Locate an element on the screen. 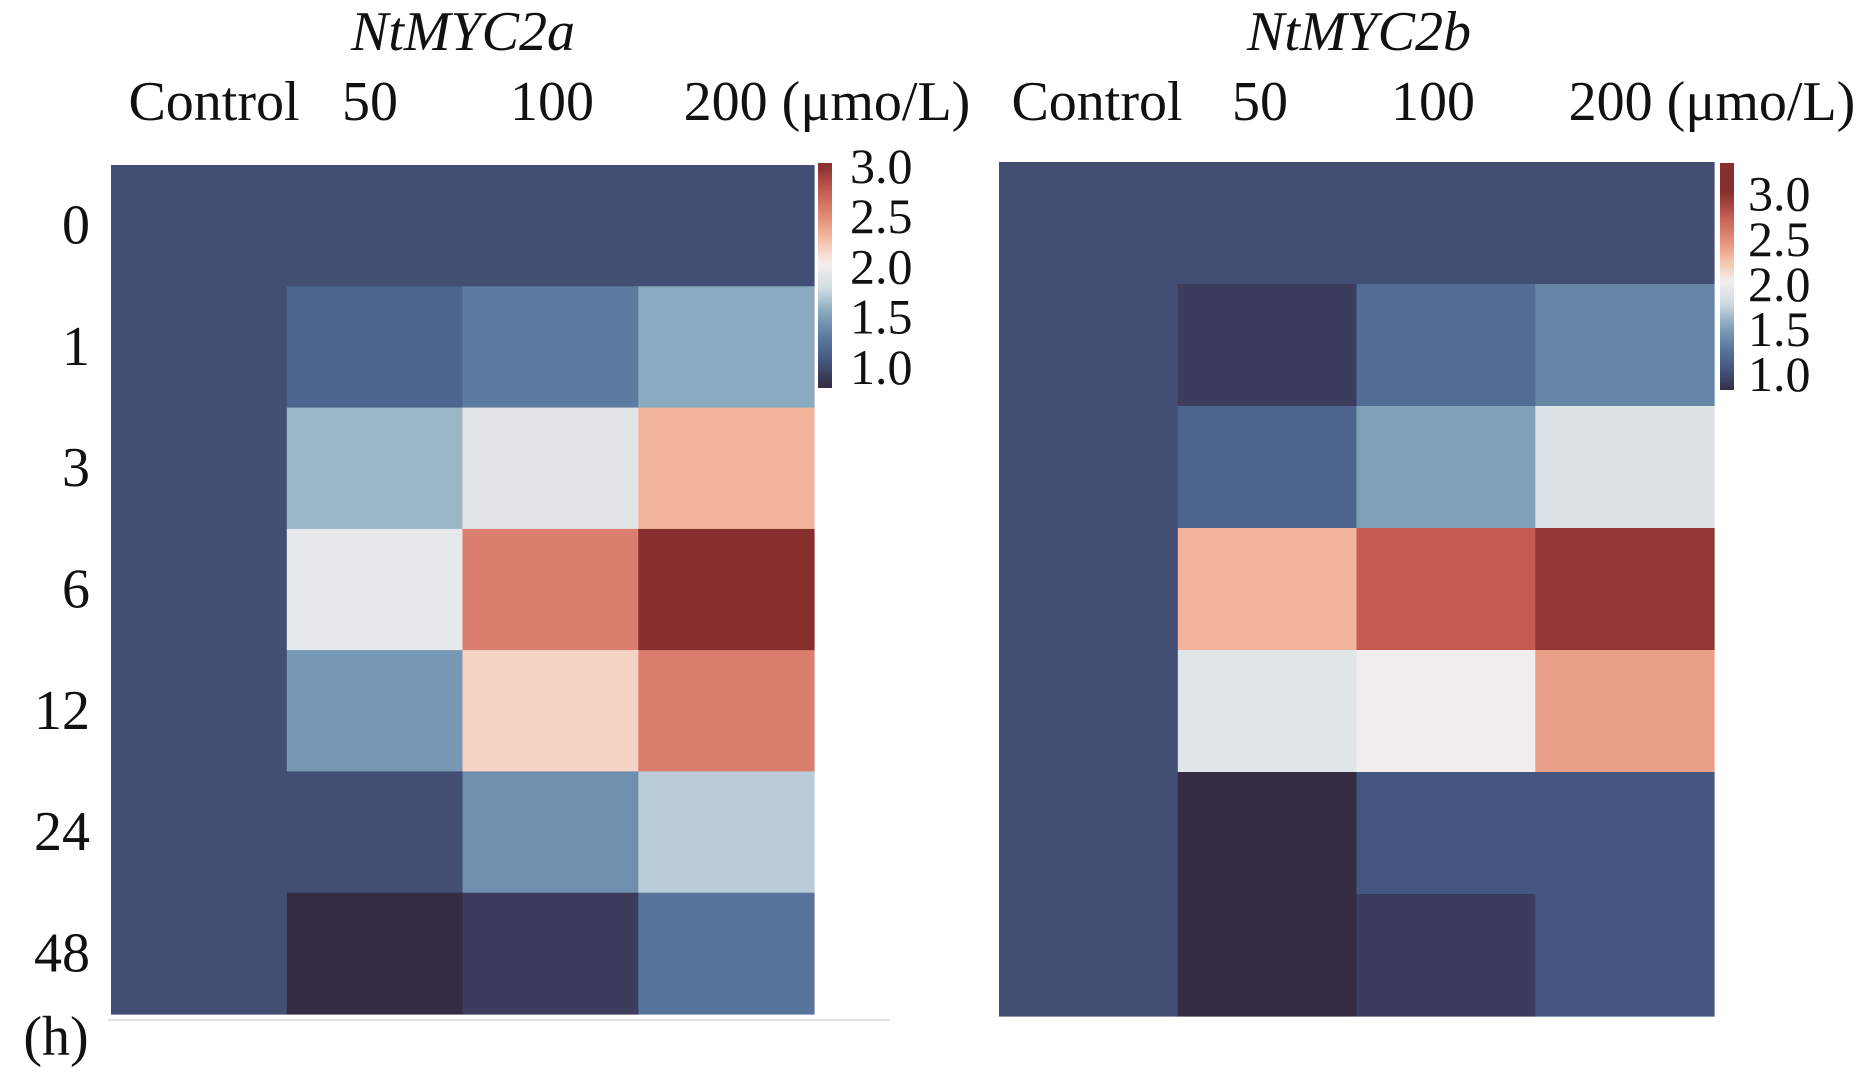 This screenshot has width=1876, height=1072. row-label: 12 is located at coordinates (62, 711).